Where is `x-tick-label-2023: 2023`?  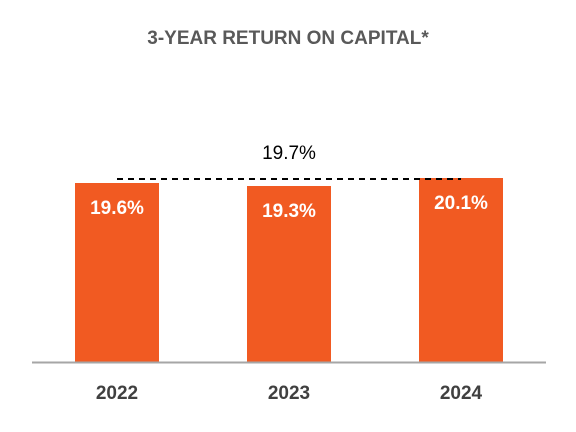
x-tick-label-2023: 2023 is located at coordinates (289, 393).